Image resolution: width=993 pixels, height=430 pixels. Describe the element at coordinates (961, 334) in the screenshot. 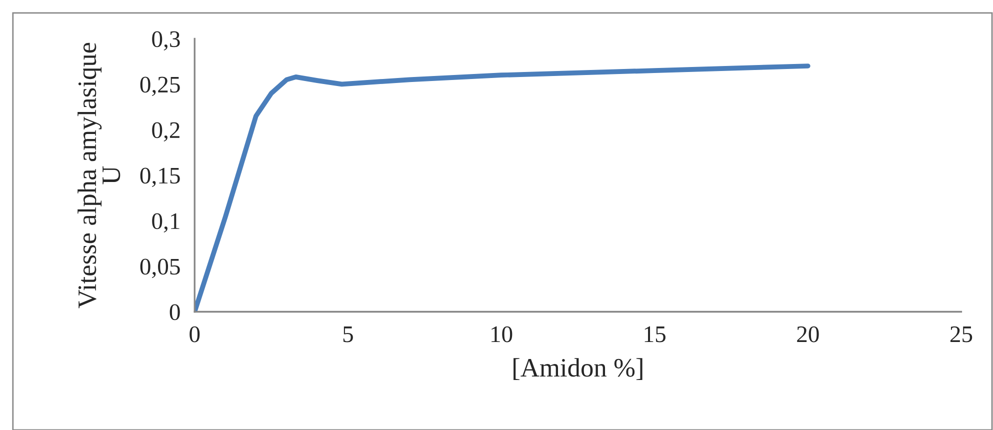

I see `x-tick-label: 25` at that location.